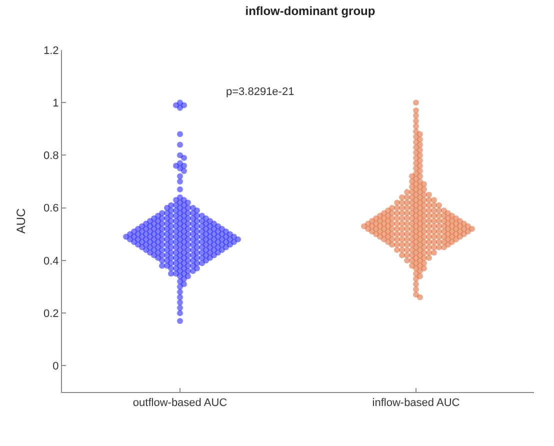 This screenshot has height=446, width=554. I want to click on x-tick-label: inflow-based AUC, so click(416, 403).